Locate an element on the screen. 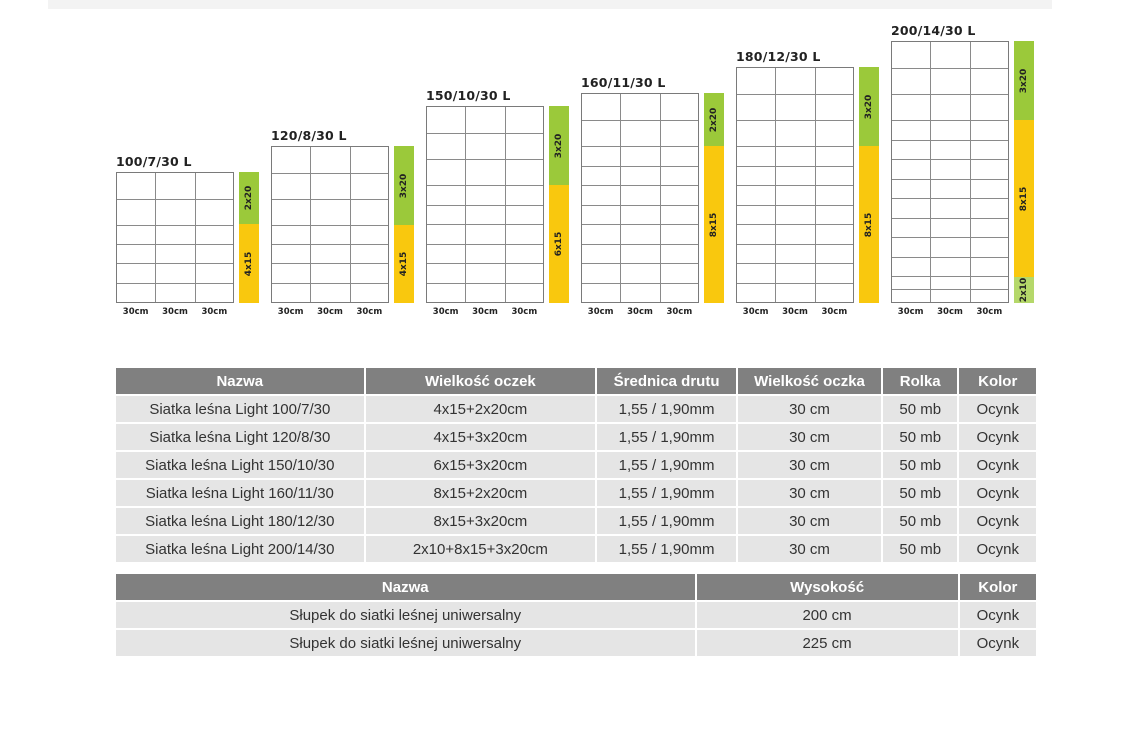  table-cell: Siatka leśna Light 160/11/30 is located at coordinates (240, 494).